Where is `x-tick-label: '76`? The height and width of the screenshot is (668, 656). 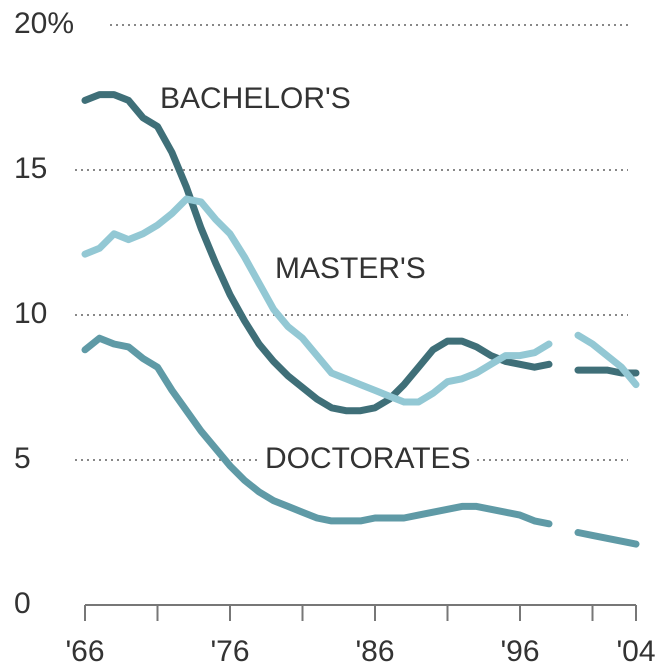 x-tick-label: '76 is located at coordinates (229, 651).